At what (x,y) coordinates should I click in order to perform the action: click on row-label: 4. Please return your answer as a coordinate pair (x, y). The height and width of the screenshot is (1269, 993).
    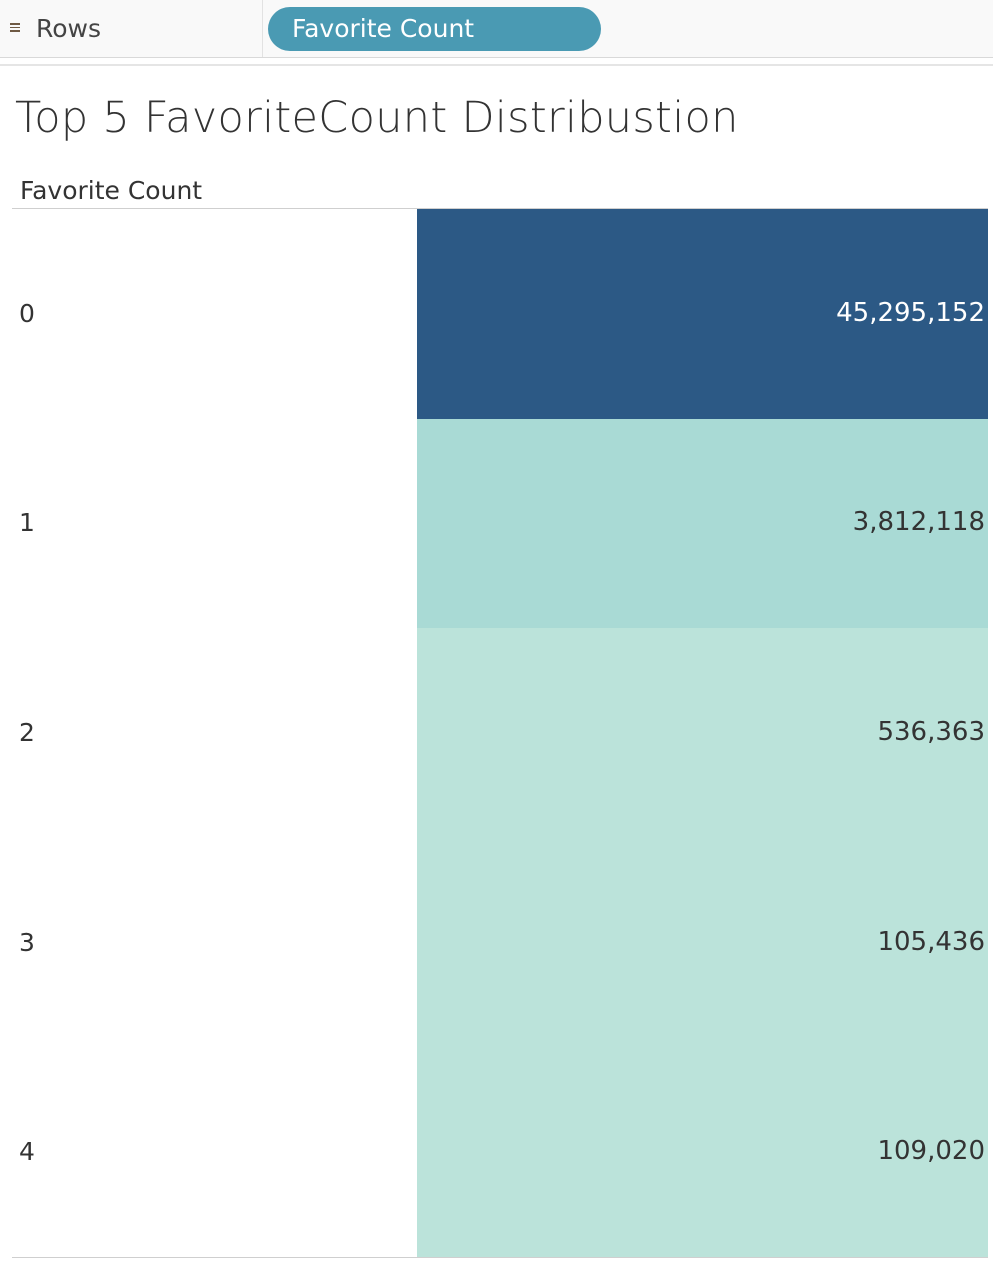
    Looking at the image, I should click on (27, 1152).